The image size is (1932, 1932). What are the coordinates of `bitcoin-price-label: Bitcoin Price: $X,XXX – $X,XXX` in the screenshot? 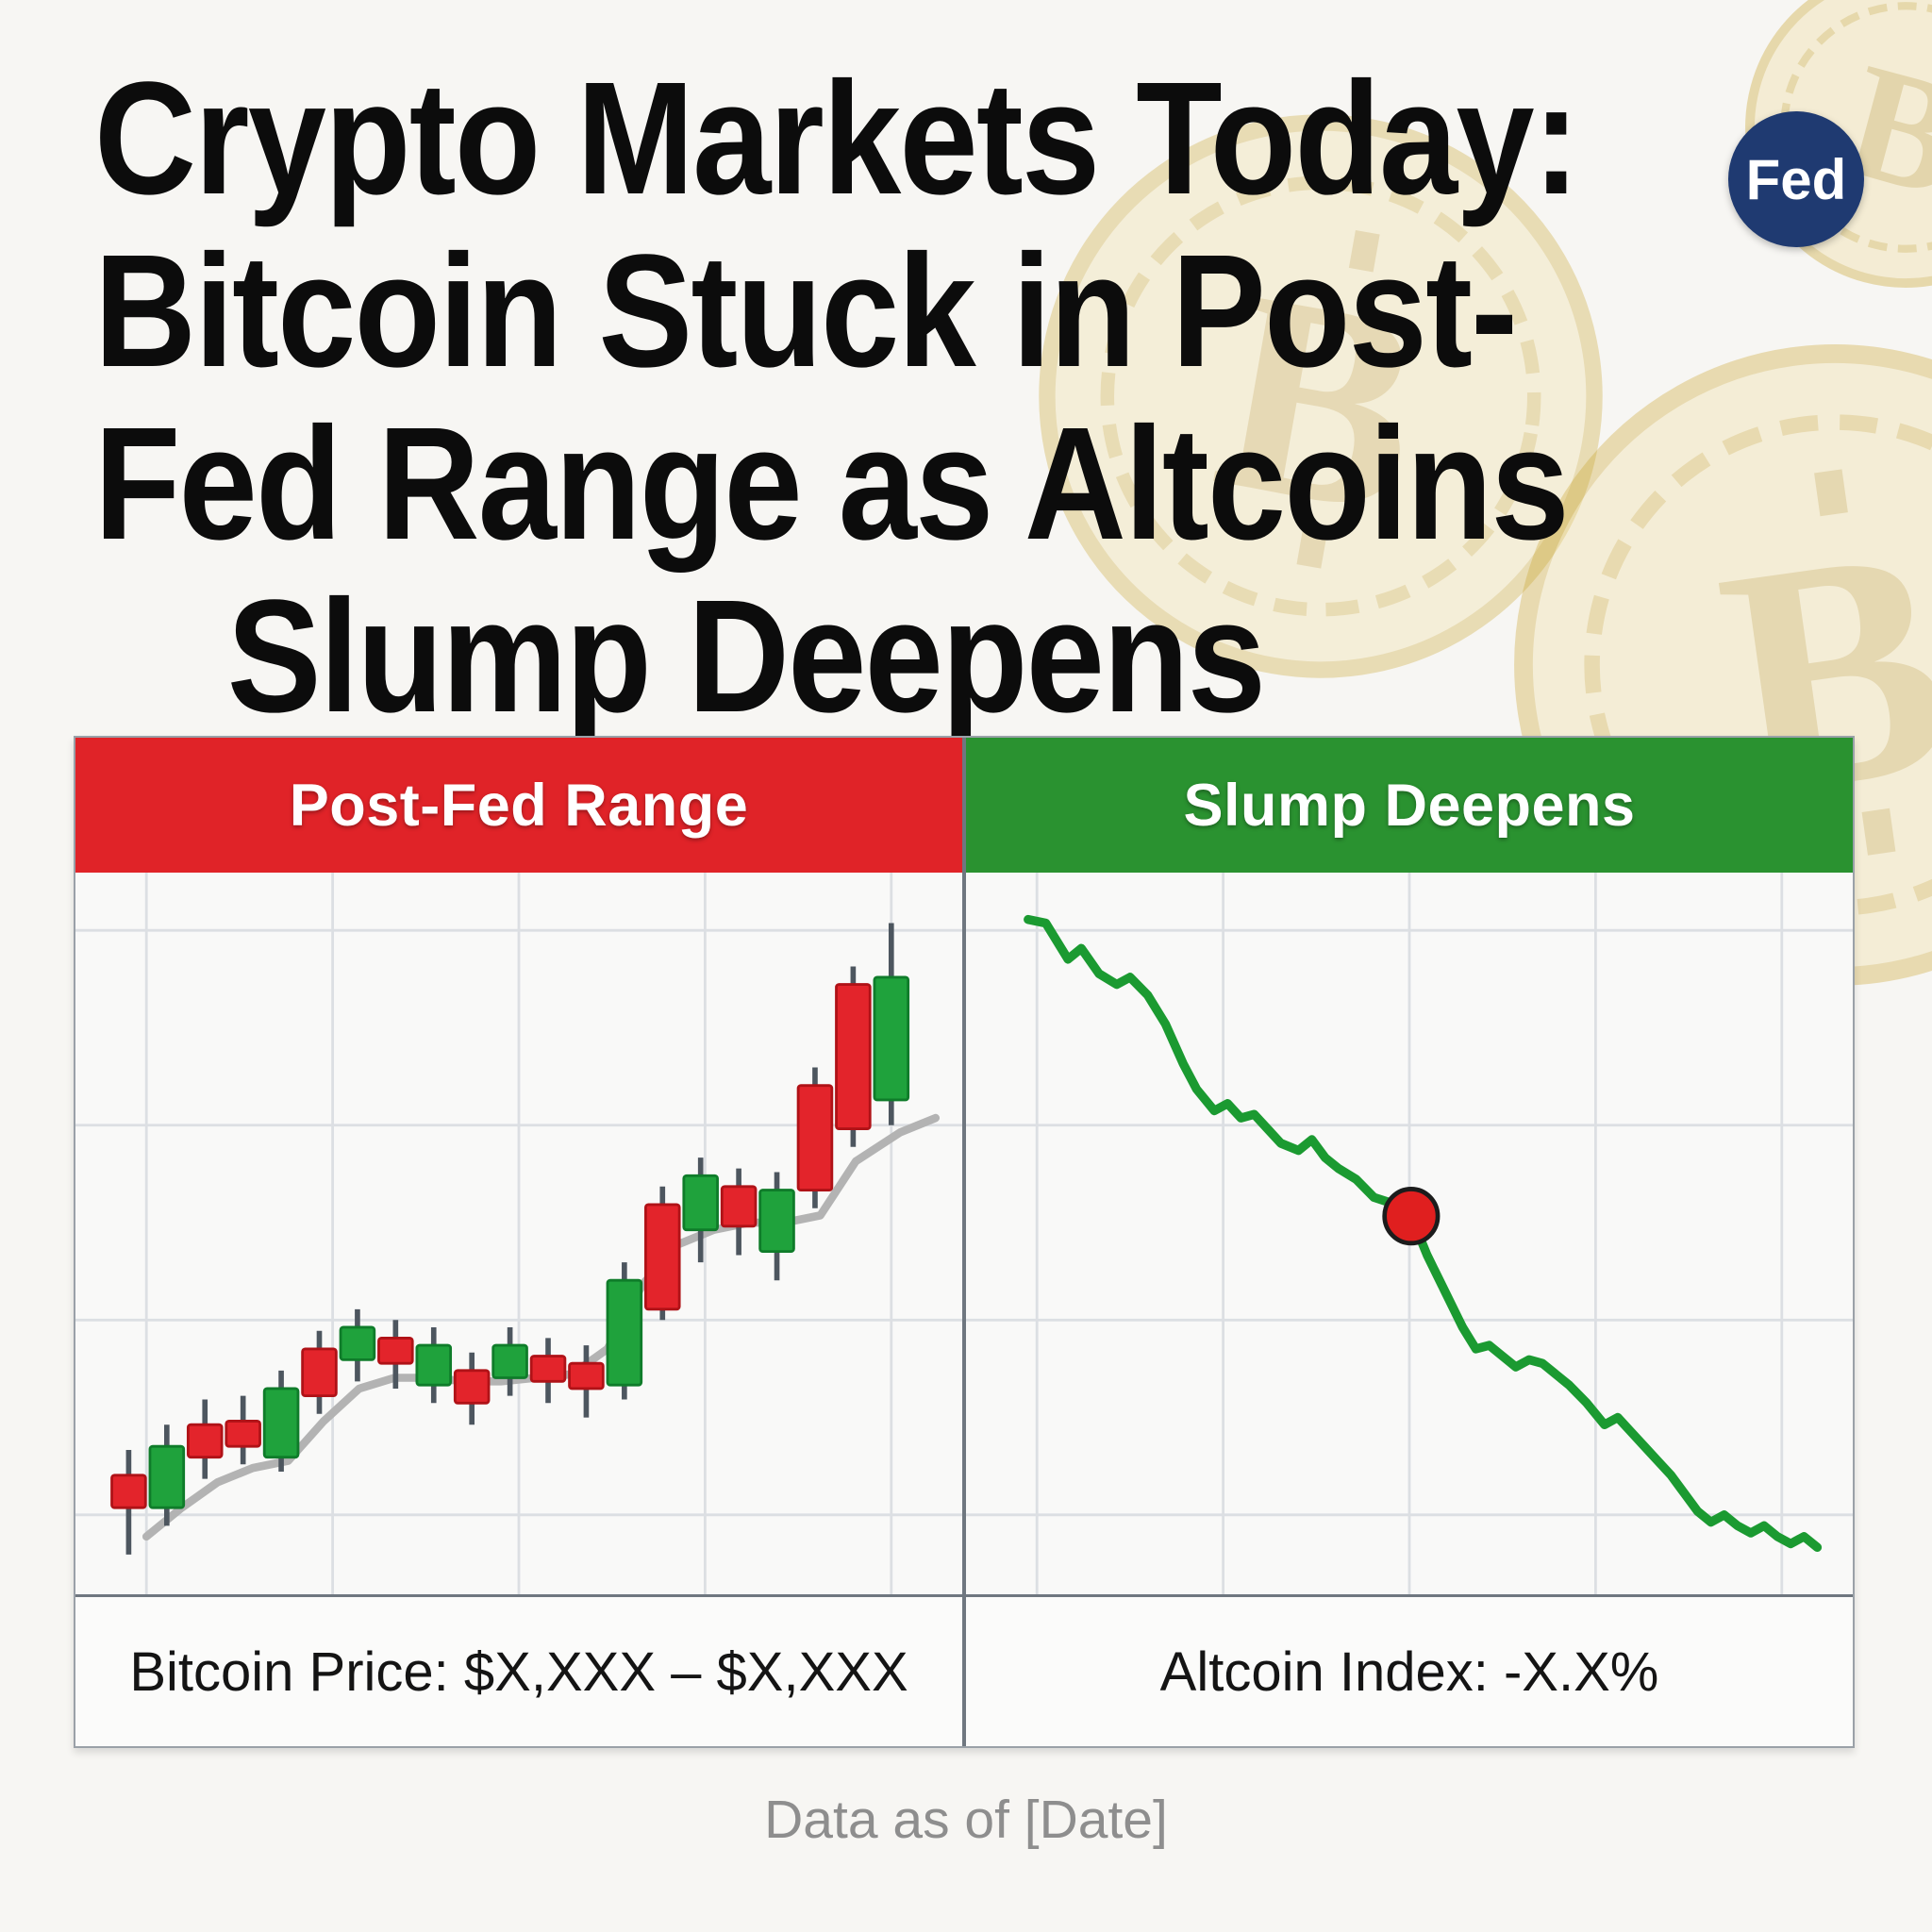 It's located at (518, 1670).